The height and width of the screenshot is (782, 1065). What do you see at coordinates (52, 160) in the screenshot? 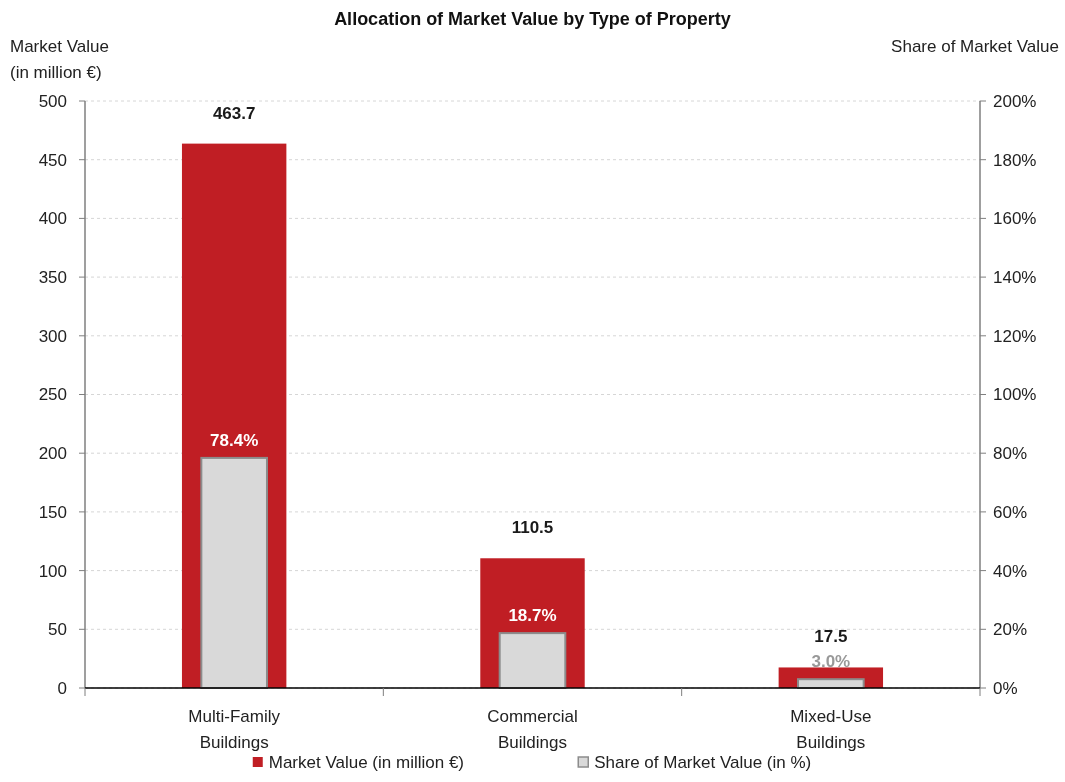
I see `y-tick-label: 450` at bounding box center [52, 160].